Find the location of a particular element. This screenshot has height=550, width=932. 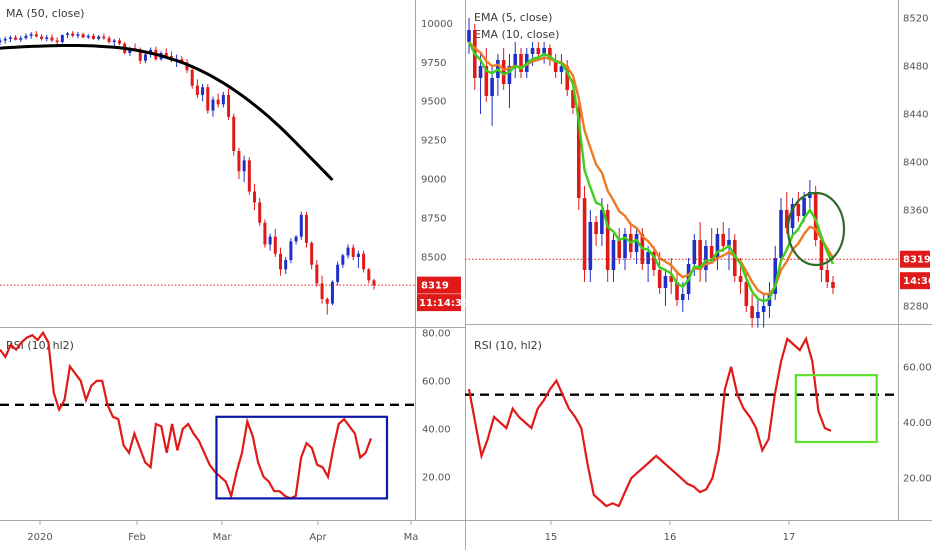

x-tick-label: Apr is located at coordinates (318, 537).